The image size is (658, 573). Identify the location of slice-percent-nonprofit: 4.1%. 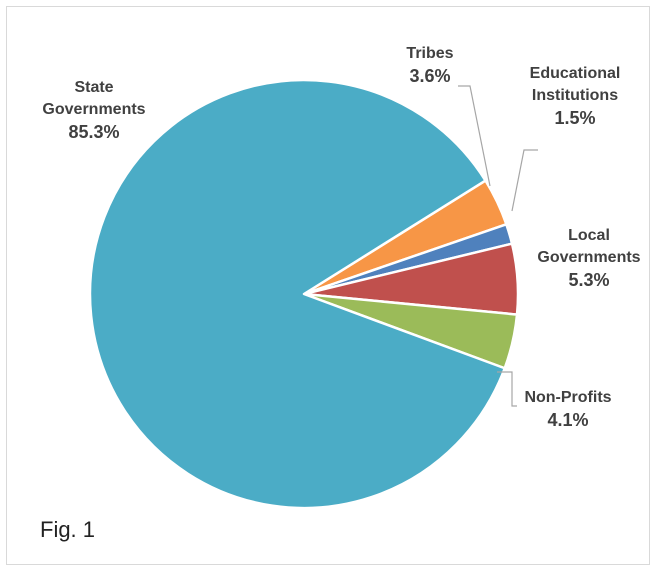
(567, 420).